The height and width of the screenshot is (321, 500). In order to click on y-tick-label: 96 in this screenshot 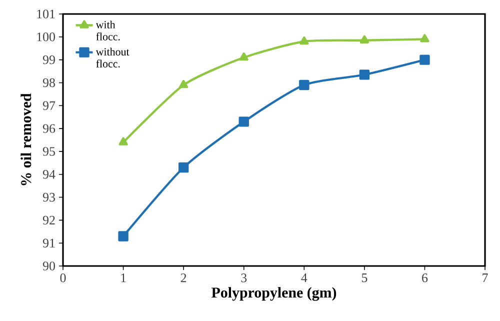, I will do `click(49, 128)`.